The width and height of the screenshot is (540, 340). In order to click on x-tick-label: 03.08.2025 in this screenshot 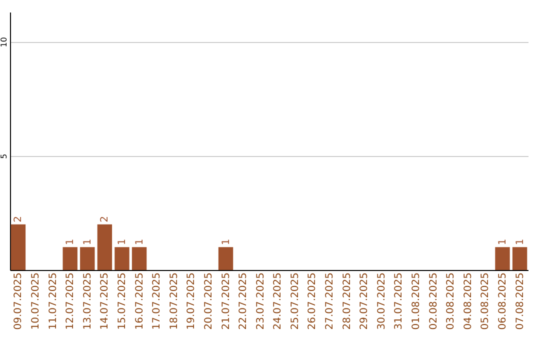, I will do `click(451, 301)`.